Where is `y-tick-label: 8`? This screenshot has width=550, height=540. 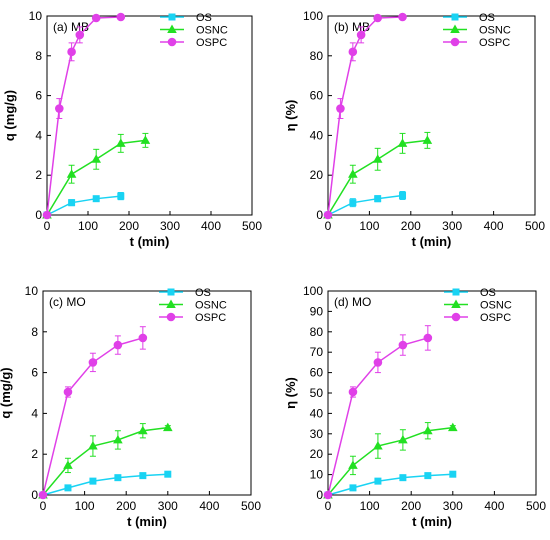 y-tick-label: 8 is located at coordinates (34, 332).